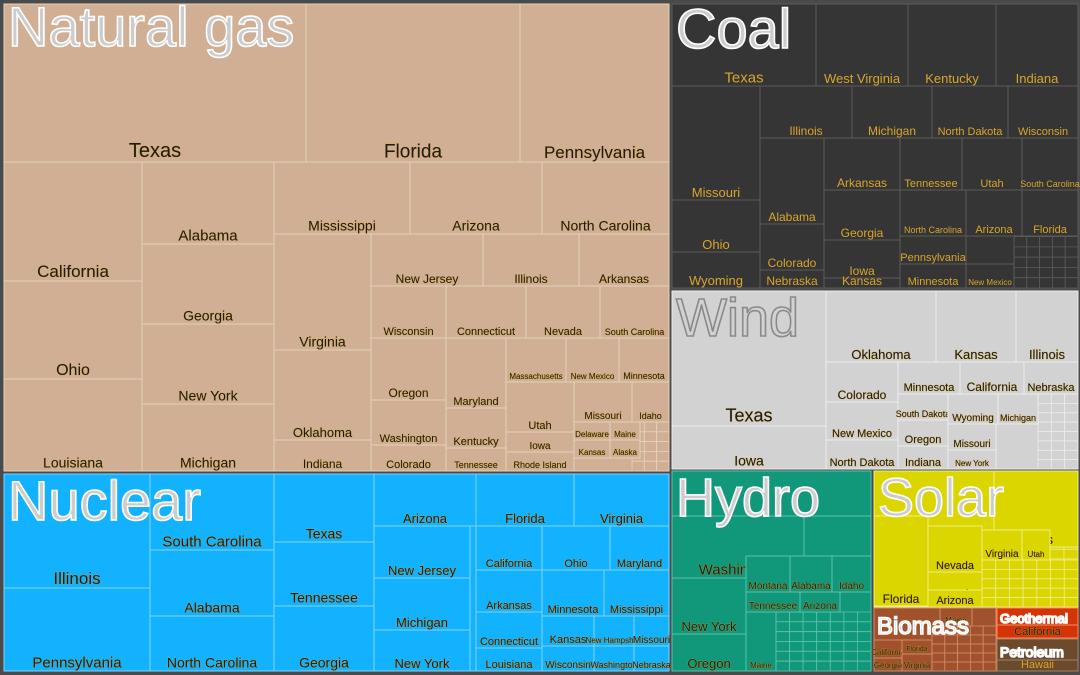  Describe the element at coordinates (749, 358) in the screenshot. I see `cell-wind-texas: Texas` at that location.